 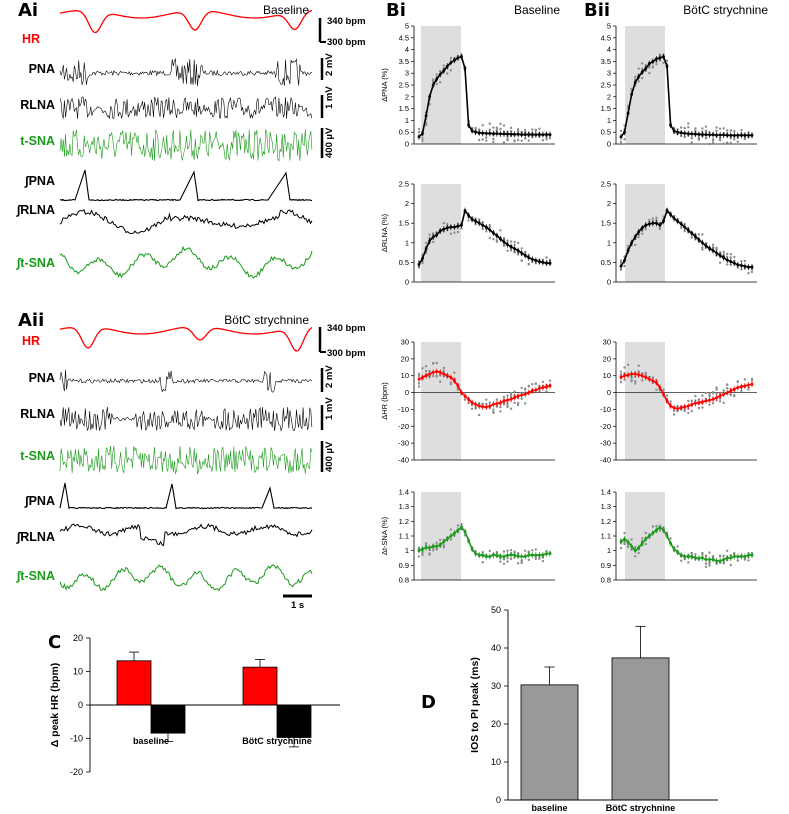 What do you see at coordinates (496, 686) in the screenshot?
I see `d-tick-label: 30` at bounding box center [496, 686].